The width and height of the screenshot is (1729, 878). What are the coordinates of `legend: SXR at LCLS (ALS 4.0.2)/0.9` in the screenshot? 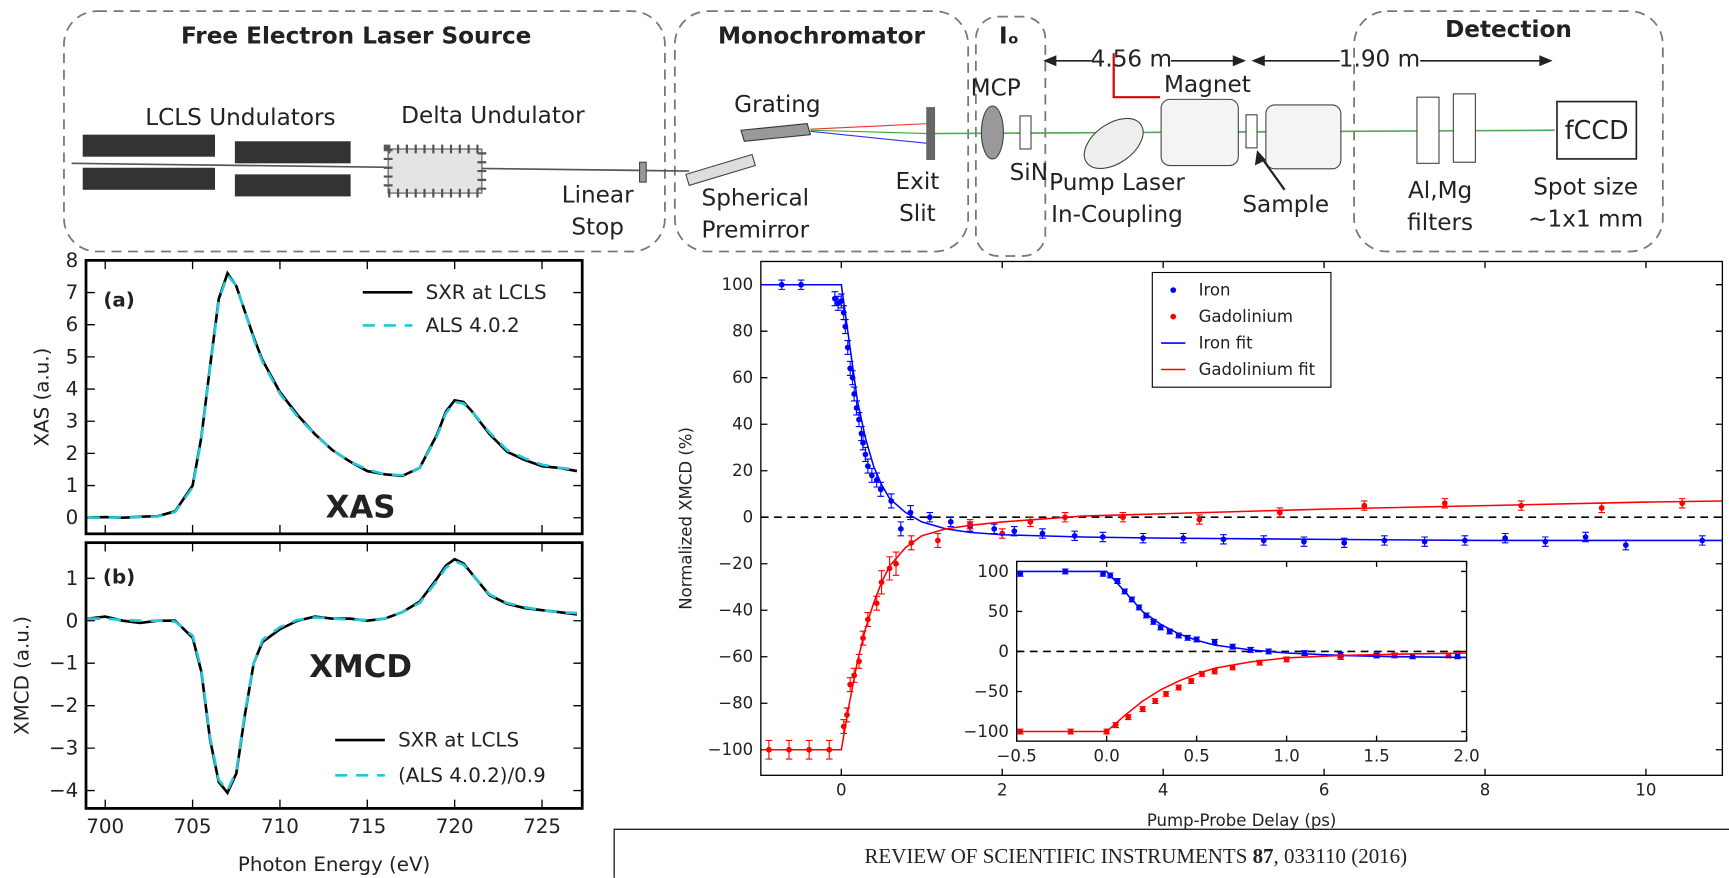 It's located at (440, 758).